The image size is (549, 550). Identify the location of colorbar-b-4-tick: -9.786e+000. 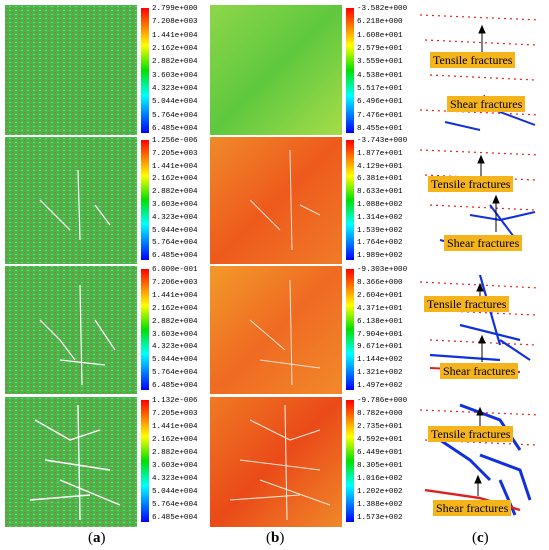
(382, 401).